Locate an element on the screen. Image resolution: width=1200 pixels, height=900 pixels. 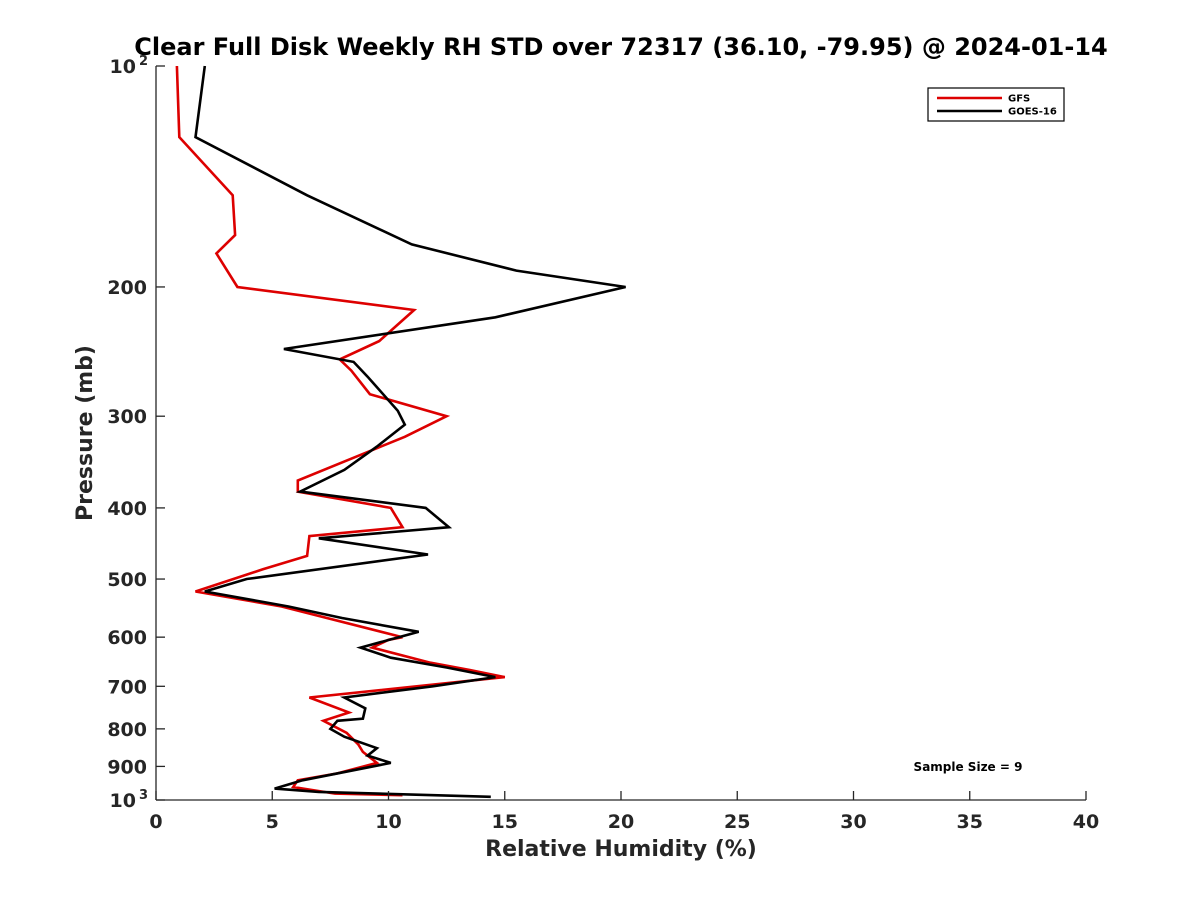
y-tick-label: 200 is located at coordinates (127, 288).